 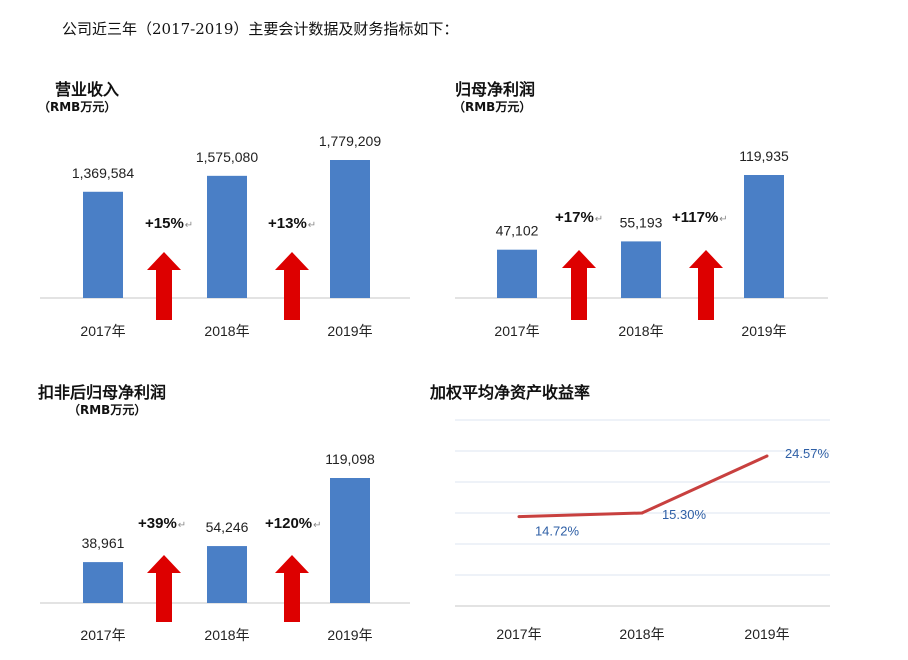 What do you see at coordinates (350, 459) in the screenshot?
I see `deducted-profit-value-label-3: 119,098` at bounding box center [350, 459].